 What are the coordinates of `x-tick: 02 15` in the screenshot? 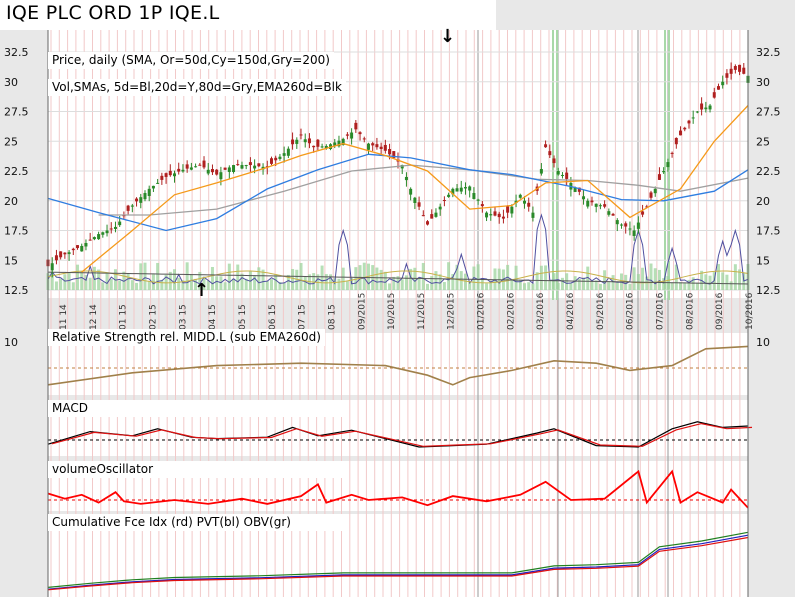 It's located at (153, 317).